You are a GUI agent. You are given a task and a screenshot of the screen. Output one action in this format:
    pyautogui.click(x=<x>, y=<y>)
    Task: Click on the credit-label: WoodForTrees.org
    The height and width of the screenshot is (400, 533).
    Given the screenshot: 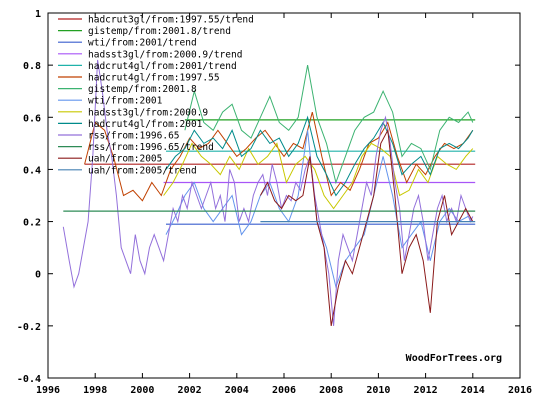 What is the action you would take?
    pyautogui.click(x=454, y=358)
    